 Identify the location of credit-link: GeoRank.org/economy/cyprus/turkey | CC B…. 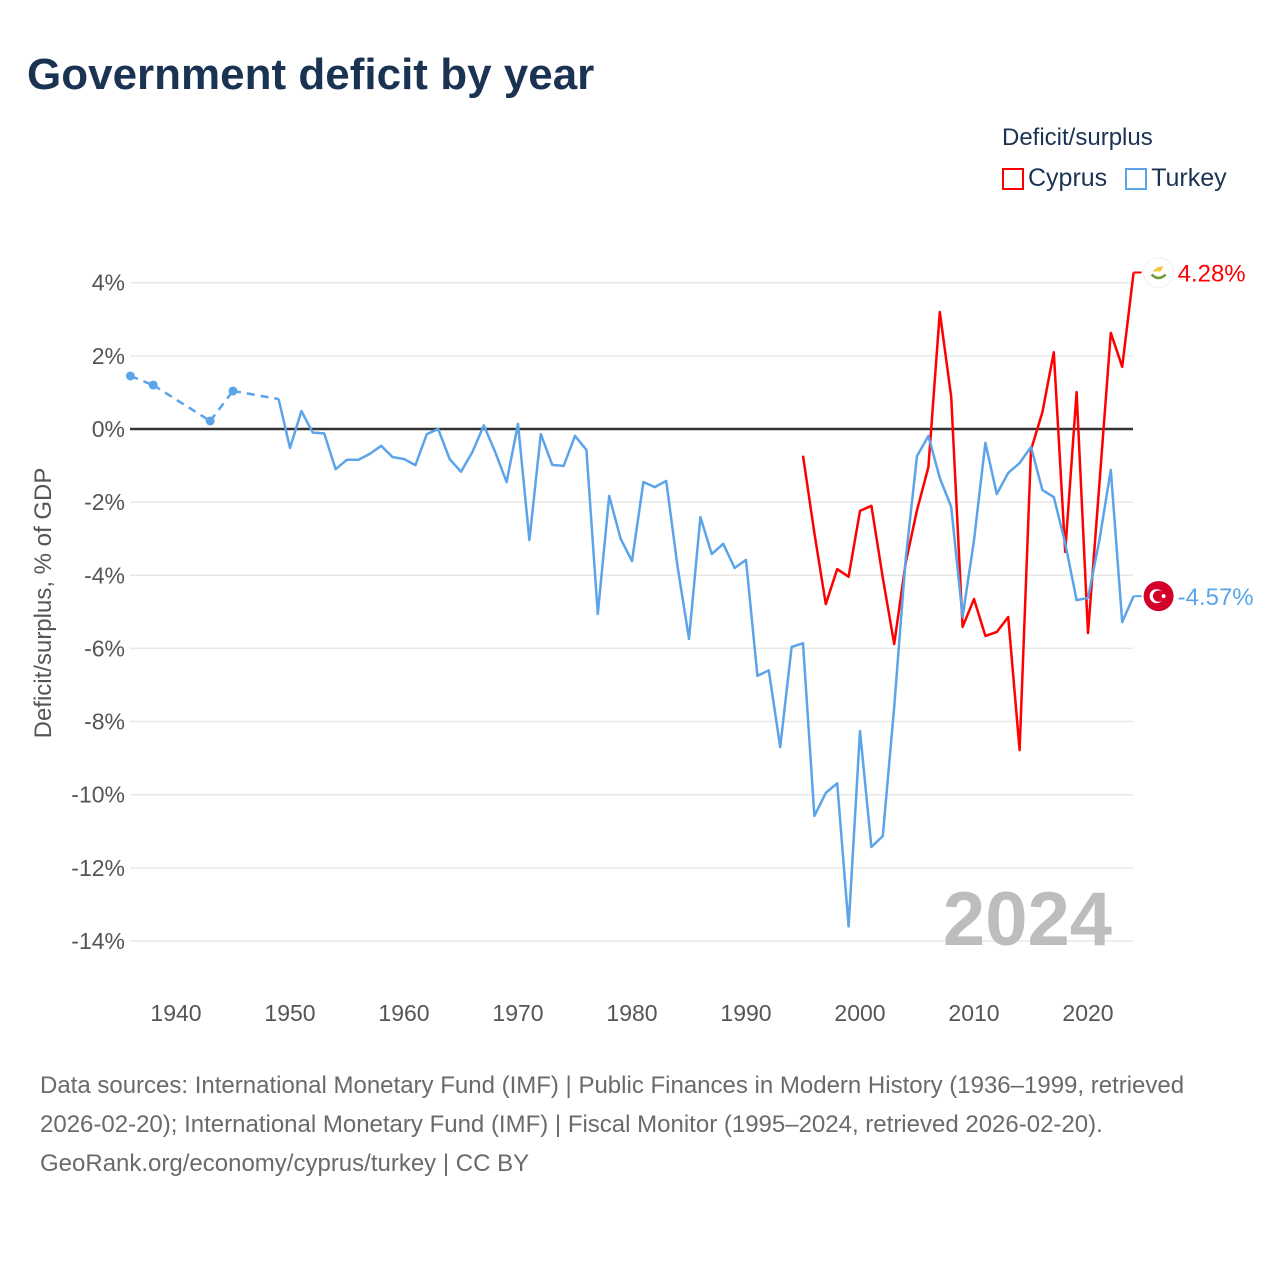
(285, 1163).